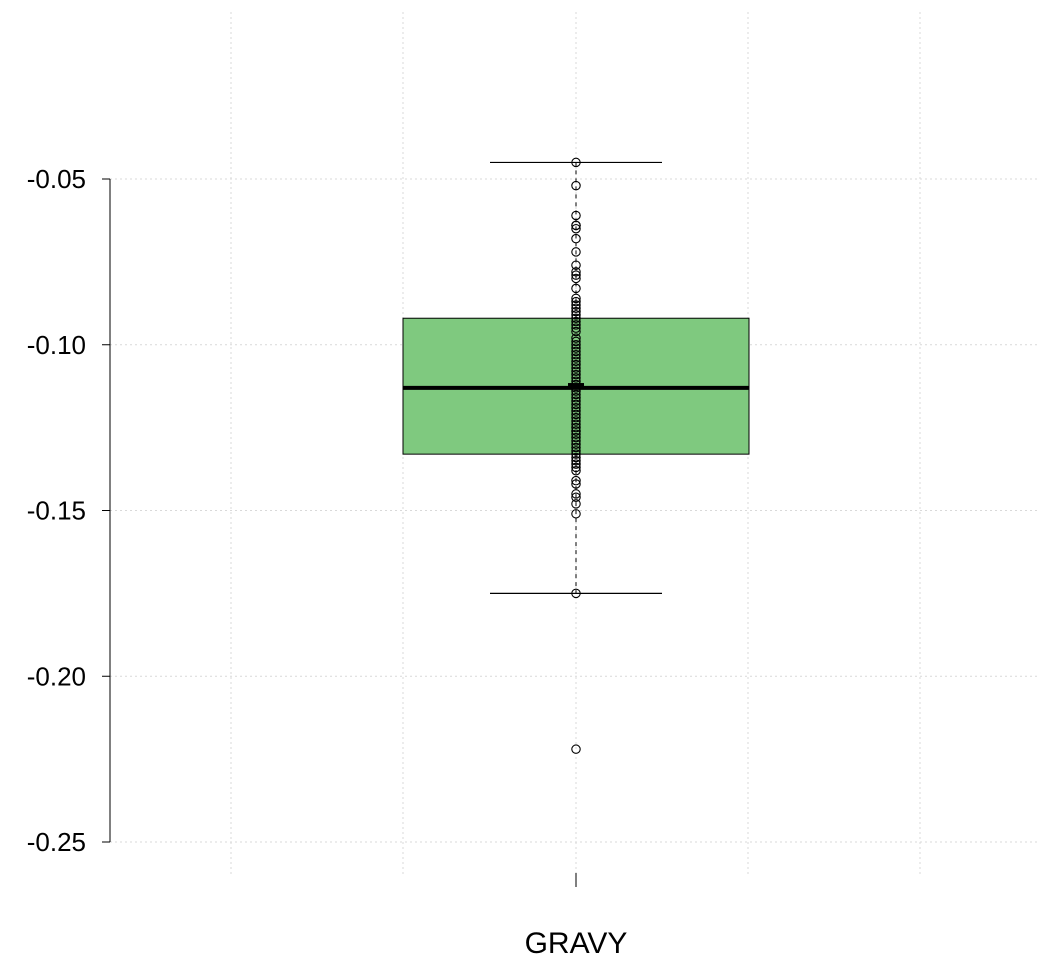  What do you see at coordinates (576, 916) in the screenshot?
I see `x-axis: GRAVY` at bounding box center [576, 916].